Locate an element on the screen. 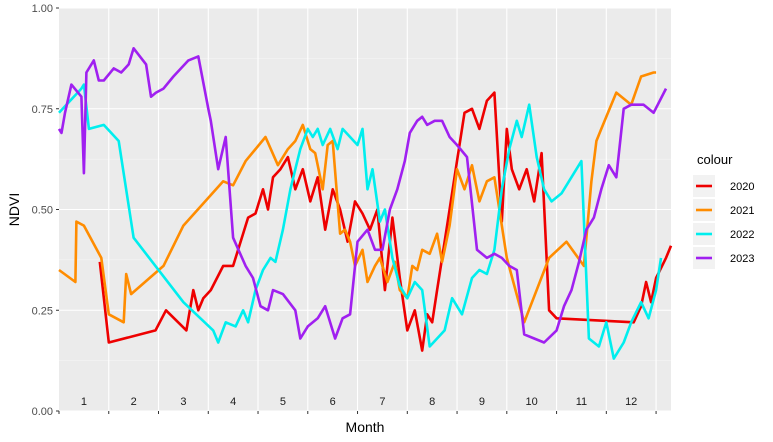 The height and width of the screenshot is (442, 773). y-tick-label: 0.25 is located at coordinates (42, 311).